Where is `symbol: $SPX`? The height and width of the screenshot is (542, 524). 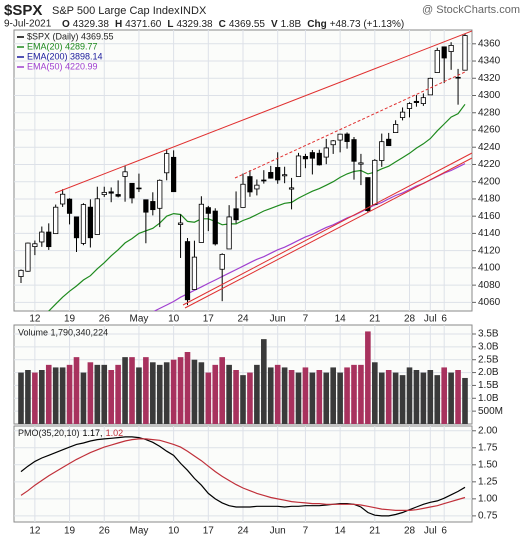
symbol: $SPX is located at coordinates (23, 10).